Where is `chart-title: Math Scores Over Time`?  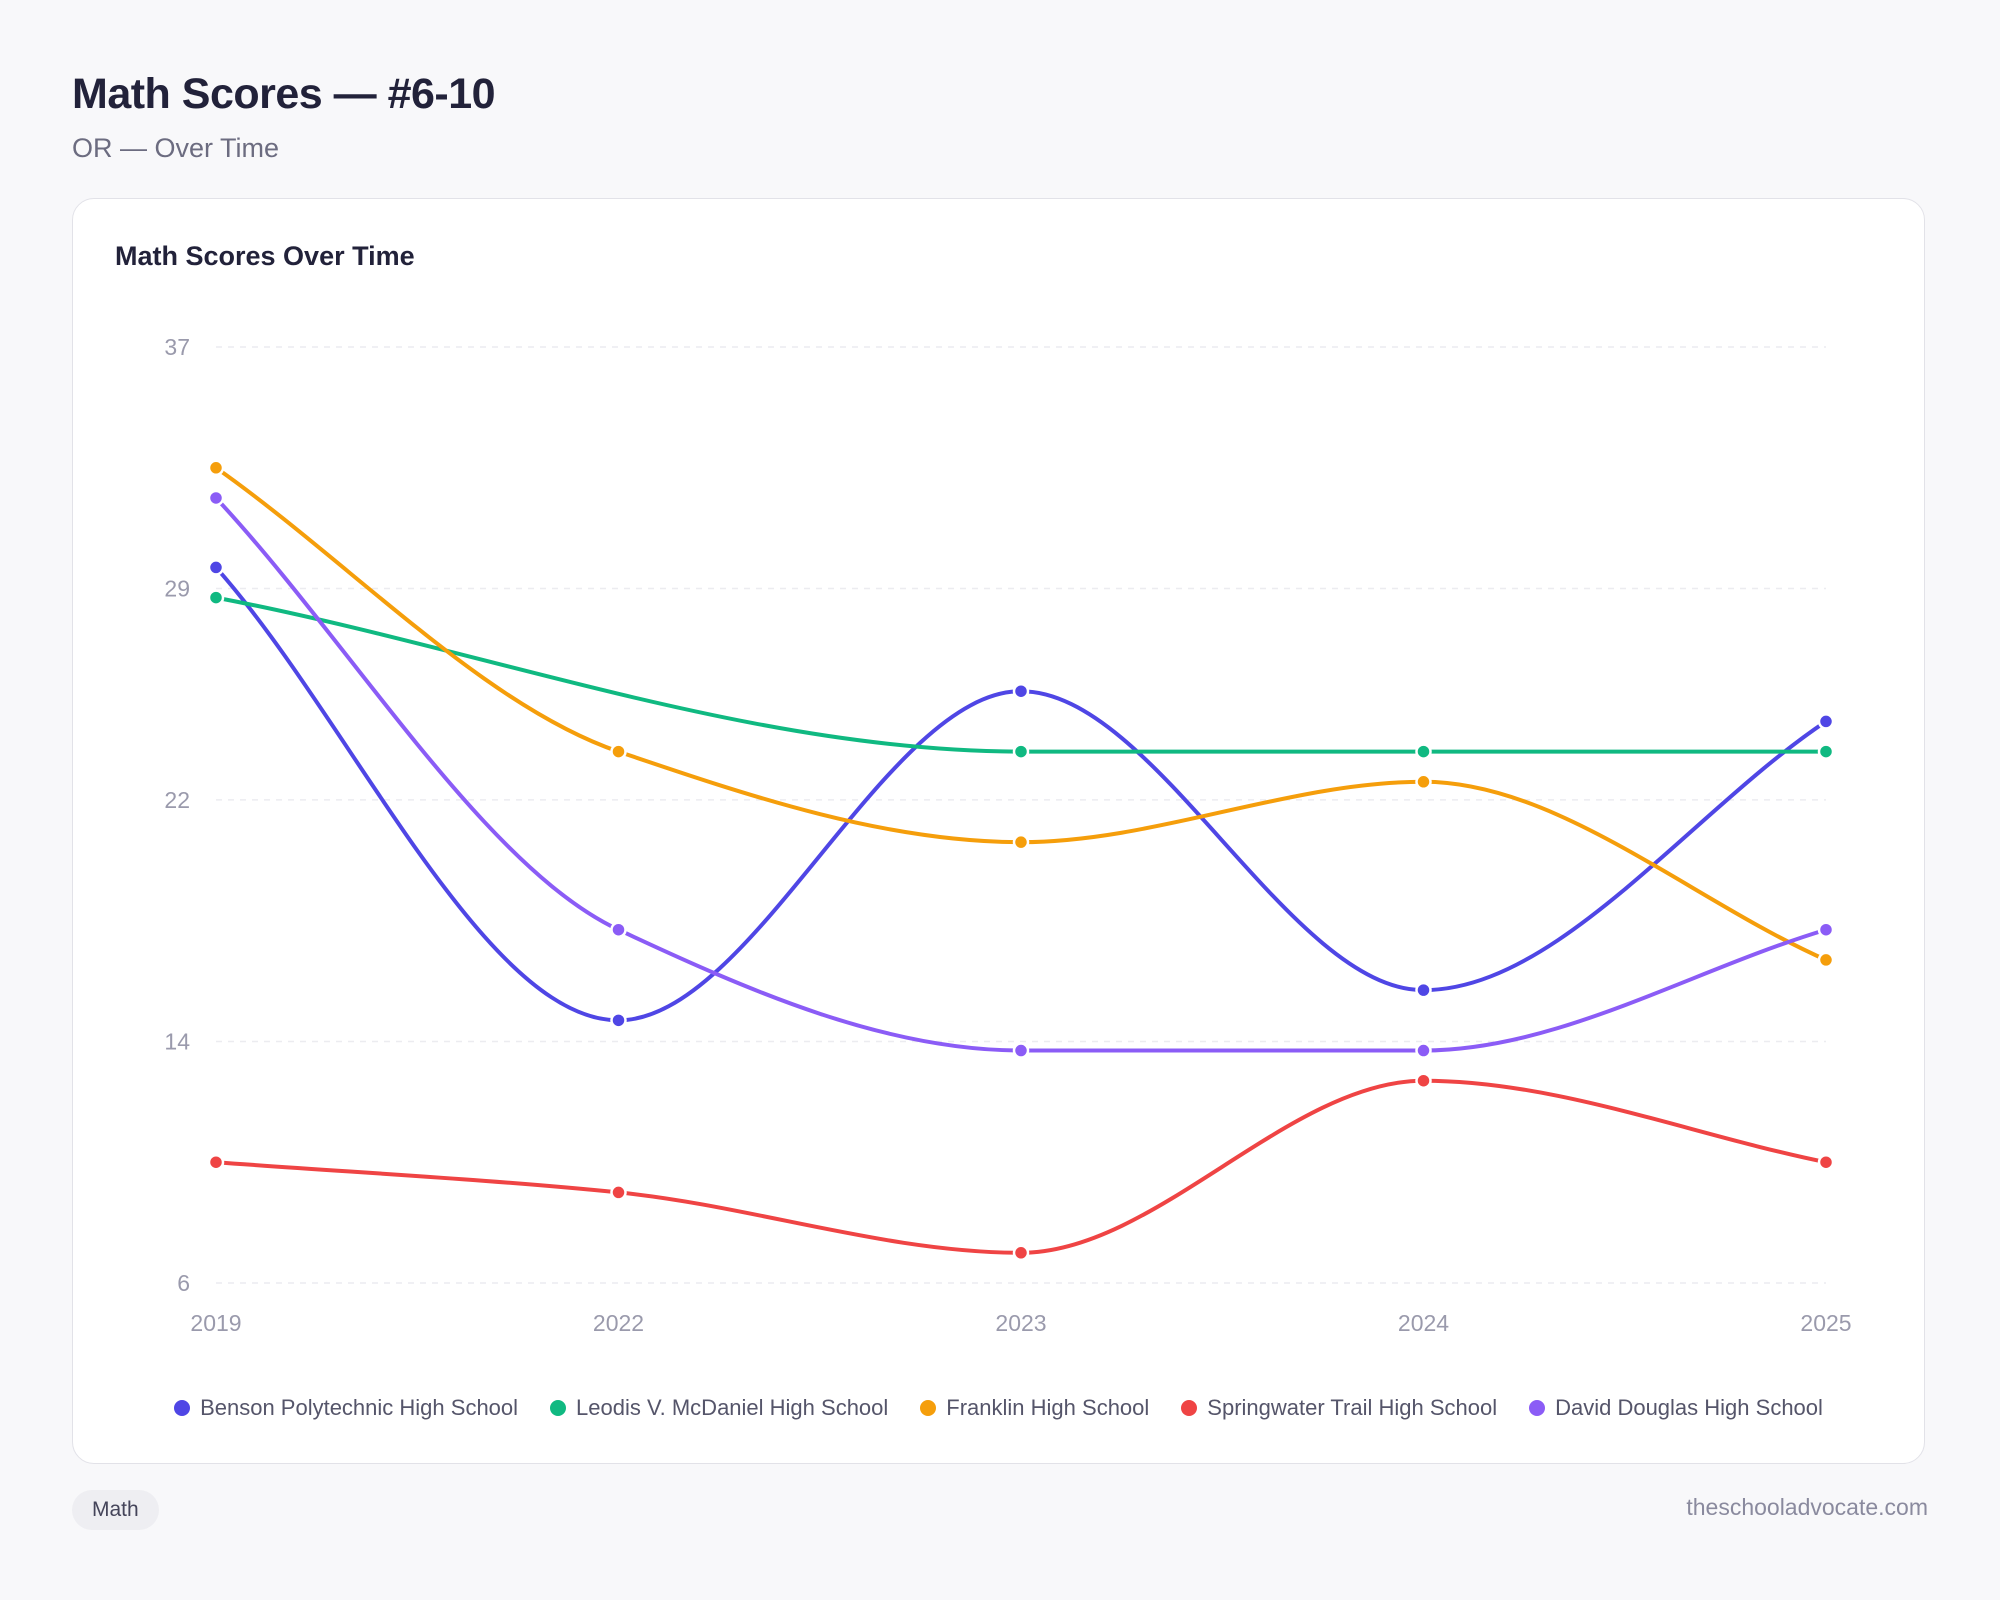 chart-title: Math Scores Over Time is located at coordinates (265, 256).